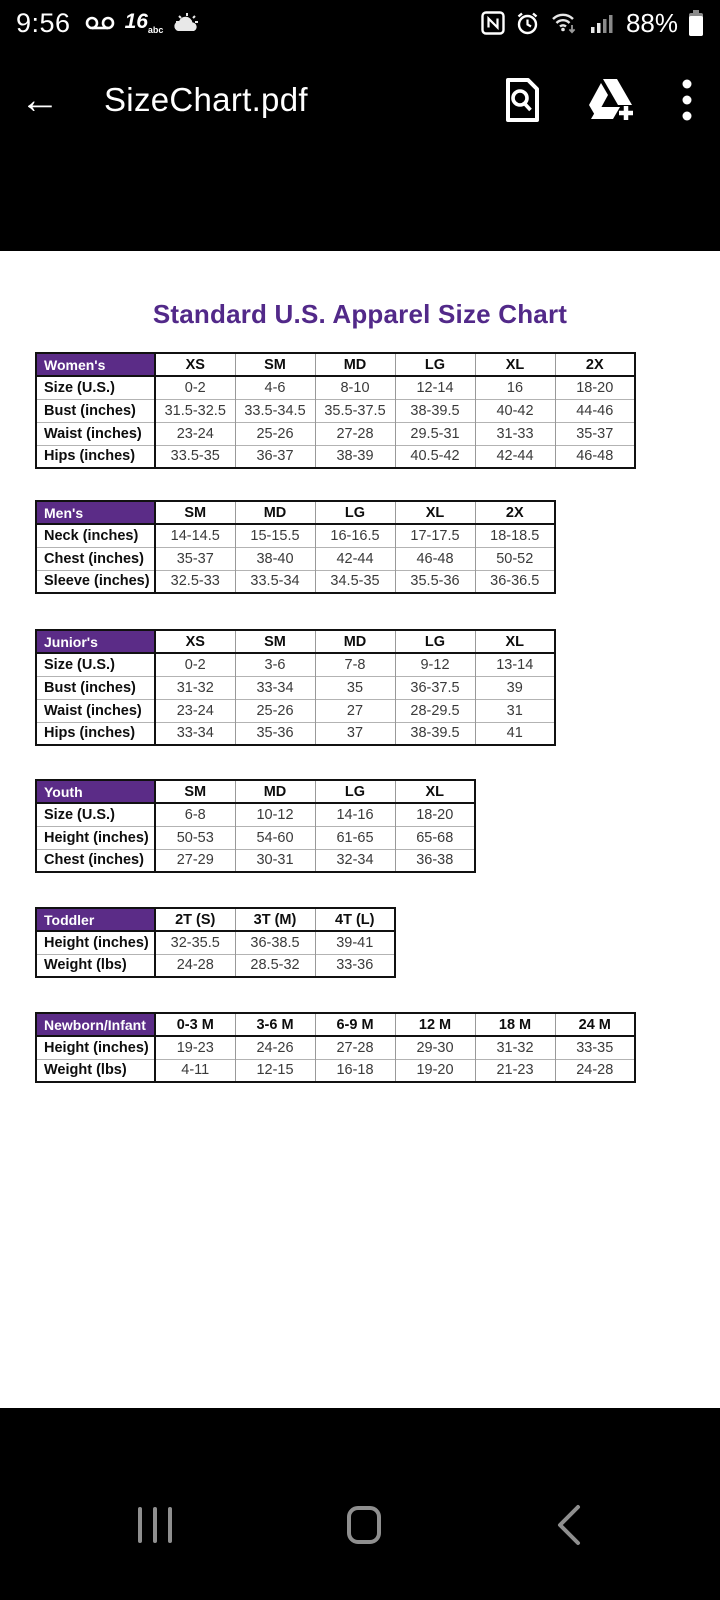  Describe the element at coordinates (95, 1070) in the screenshot. I see `row-label: Weight (lbs)` at that location.